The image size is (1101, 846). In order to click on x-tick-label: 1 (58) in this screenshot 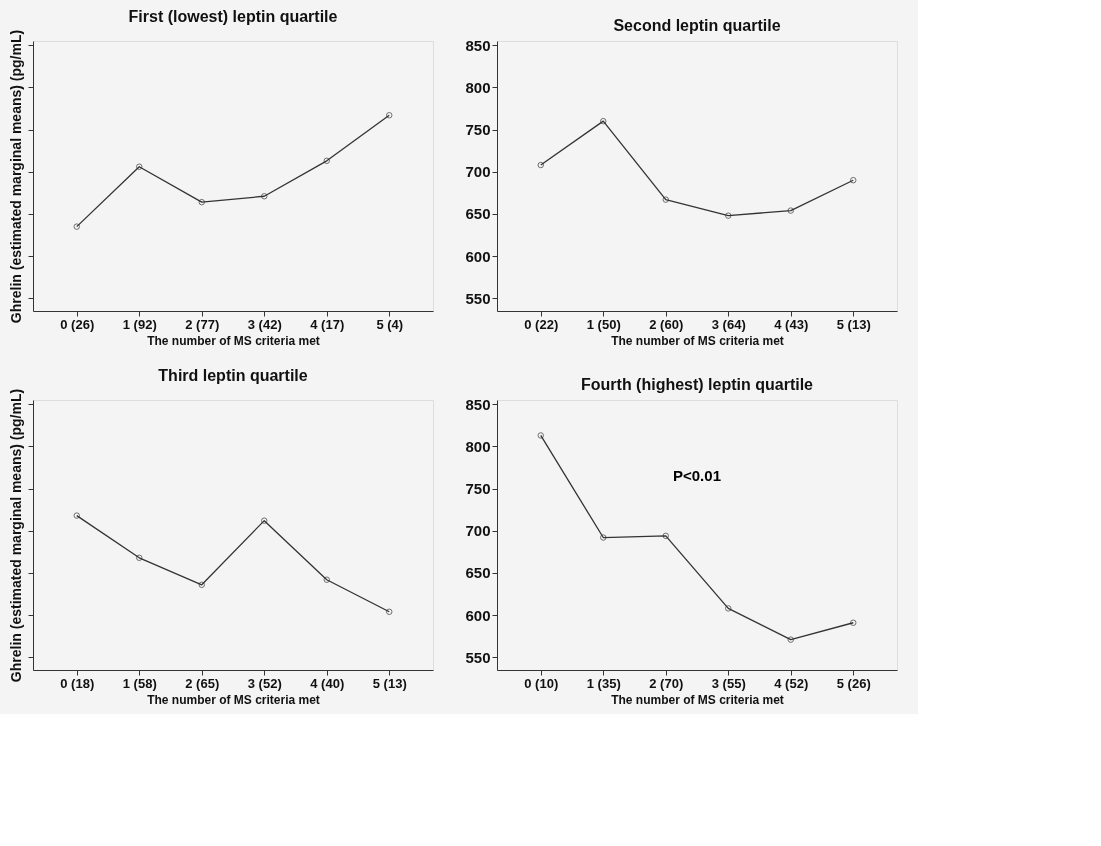, I will do `click(139, 683)`.